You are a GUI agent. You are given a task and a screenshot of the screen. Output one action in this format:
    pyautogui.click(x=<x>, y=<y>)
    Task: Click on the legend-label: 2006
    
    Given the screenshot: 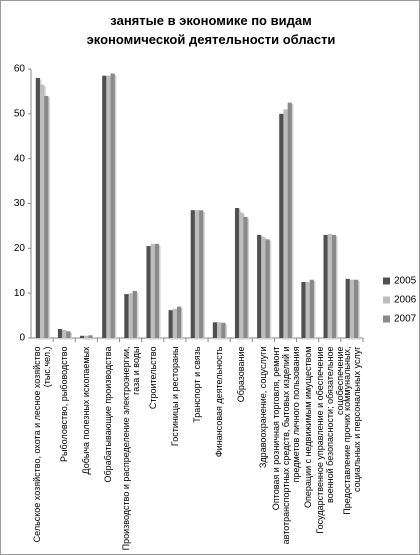 What is the action you would take?
    pyautogui.click(x=405, y=300)
    